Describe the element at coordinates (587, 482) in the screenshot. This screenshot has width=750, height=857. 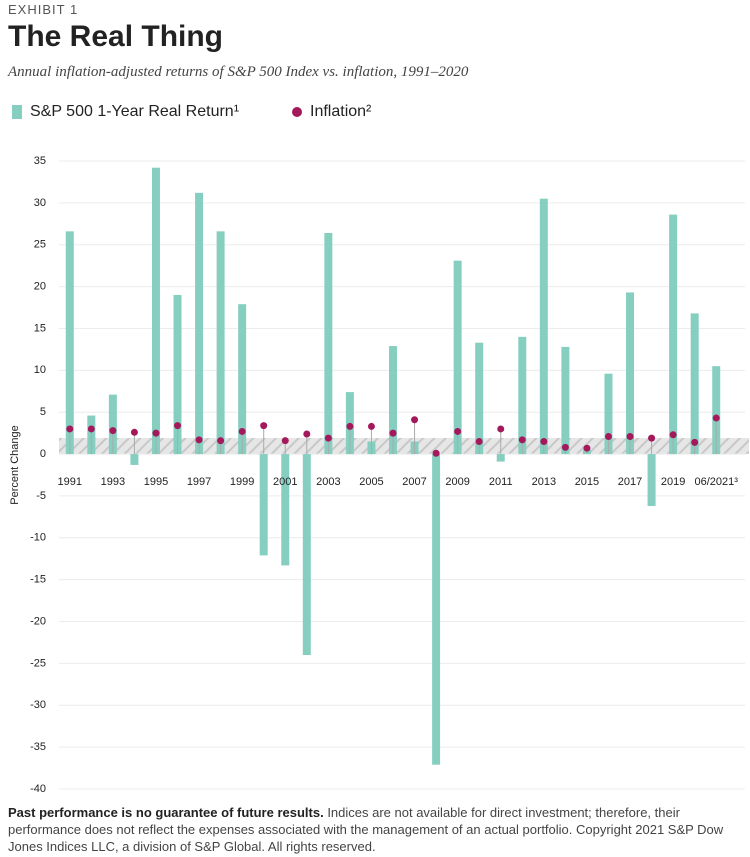
I see `x-tick-label: 2015` at that location.